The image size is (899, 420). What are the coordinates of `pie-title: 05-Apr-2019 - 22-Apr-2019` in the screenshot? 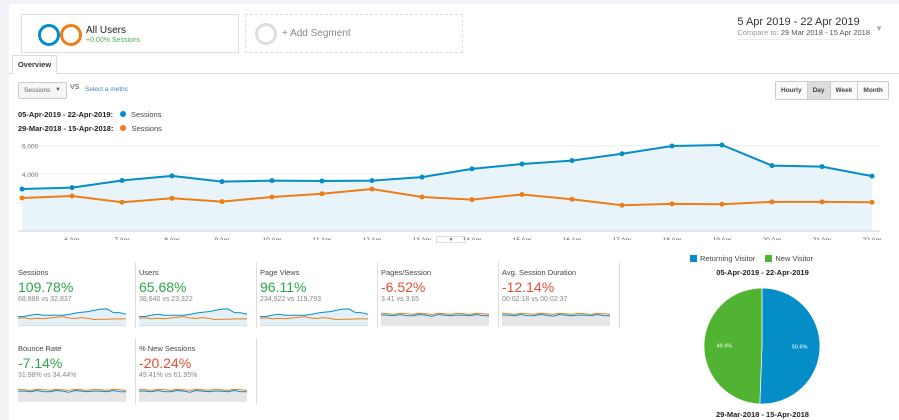 It's located at (762, 272).